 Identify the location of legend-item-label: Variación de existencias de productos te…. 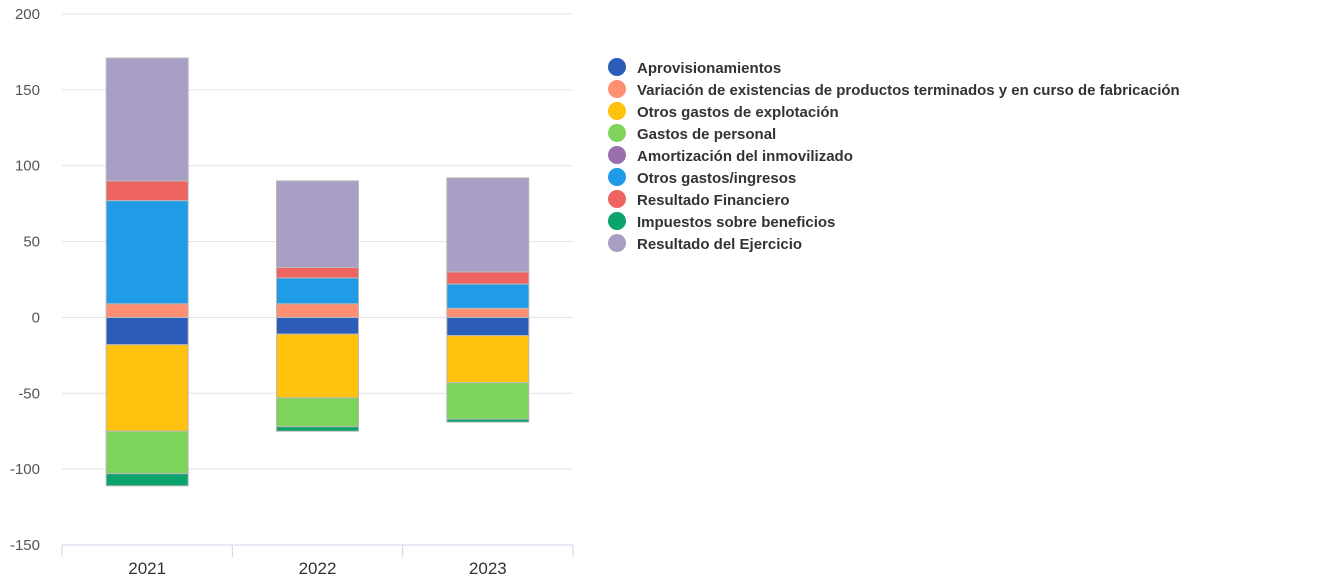
(908, 90).